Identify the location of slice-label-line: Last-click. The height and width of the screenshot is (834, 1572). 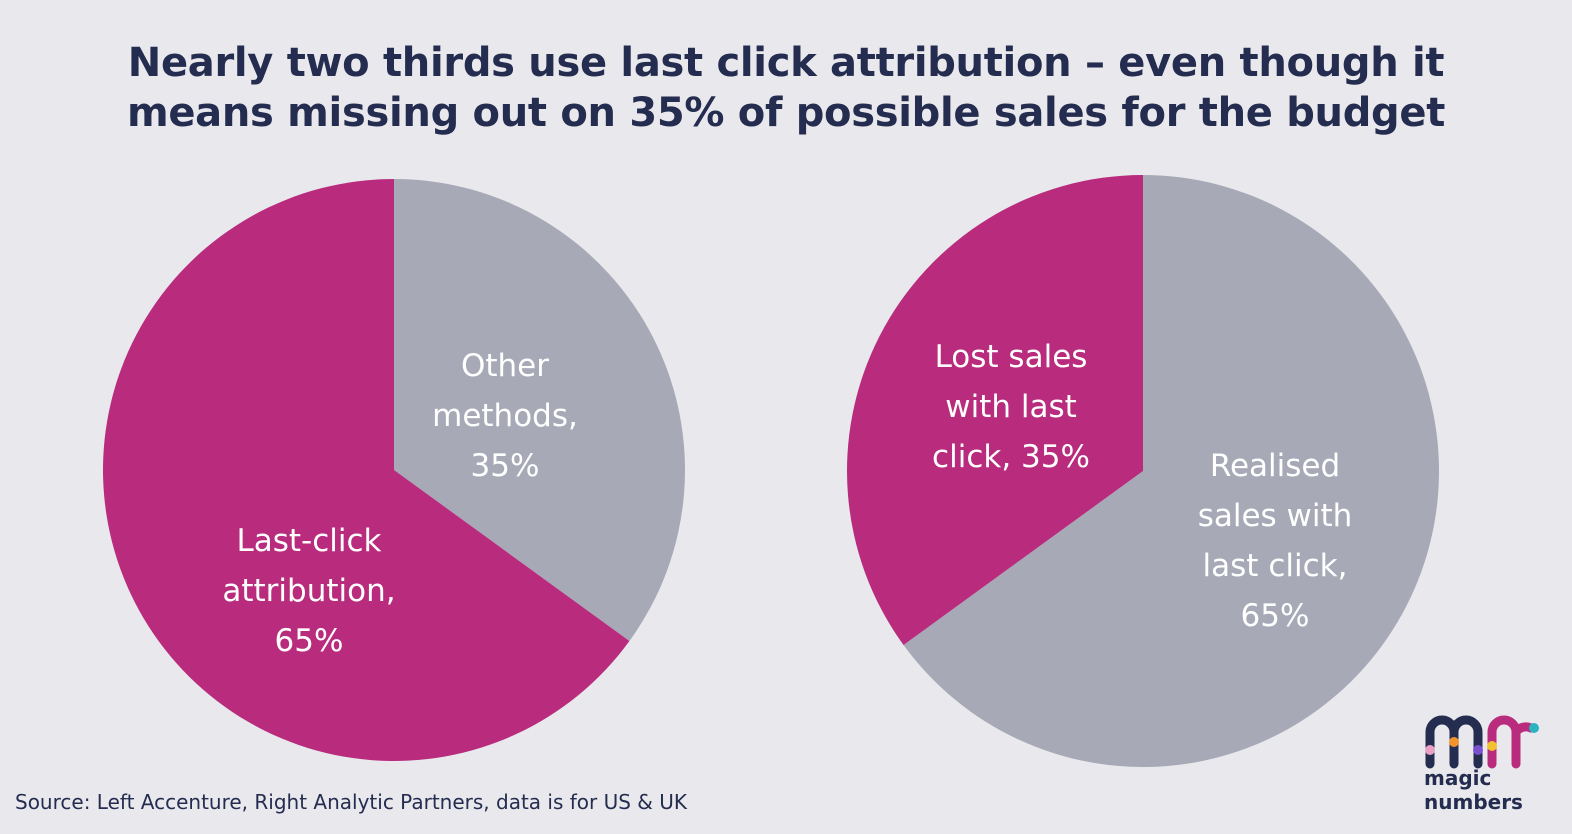
(308, 541).